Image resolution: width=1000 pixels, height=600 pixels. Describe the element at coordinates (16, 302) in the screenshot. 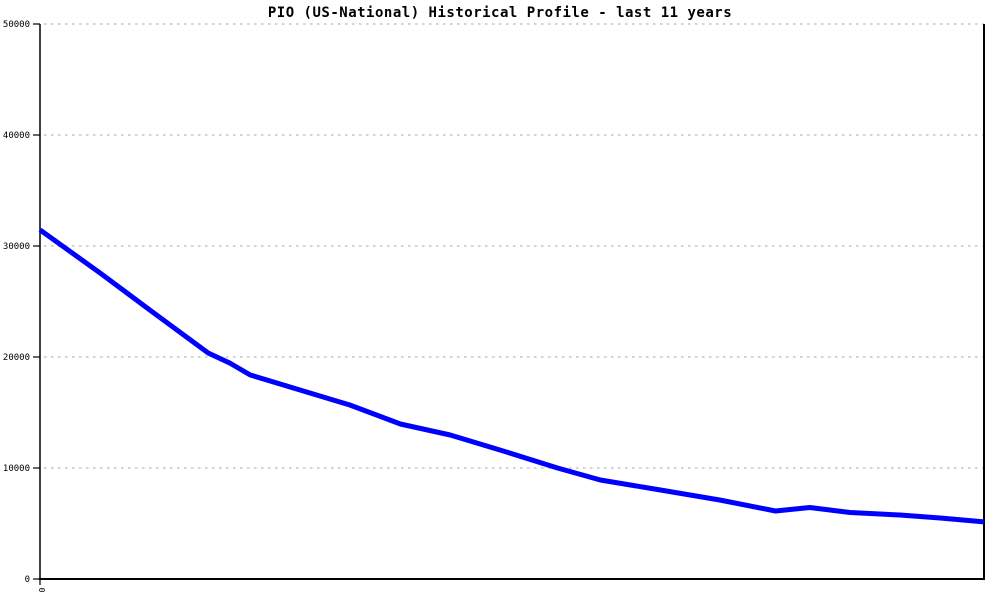

I see `y-axis-tick-labels: 0 10000 20000 30000 40000 50000` at that location.